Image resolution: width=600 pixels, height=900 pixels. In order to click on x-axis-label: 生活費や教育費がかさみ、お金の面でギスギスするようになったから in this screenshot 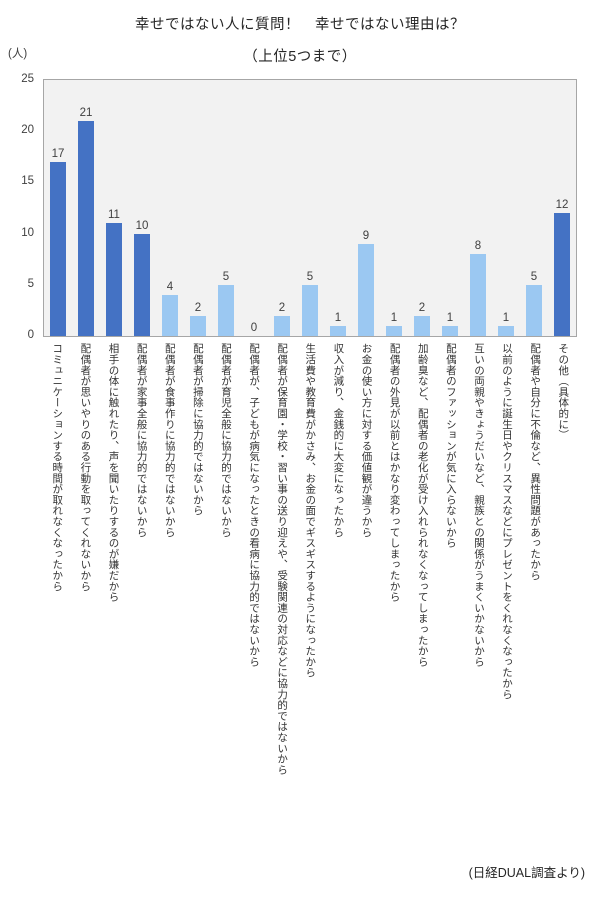, I will do `click(310, 510)`.